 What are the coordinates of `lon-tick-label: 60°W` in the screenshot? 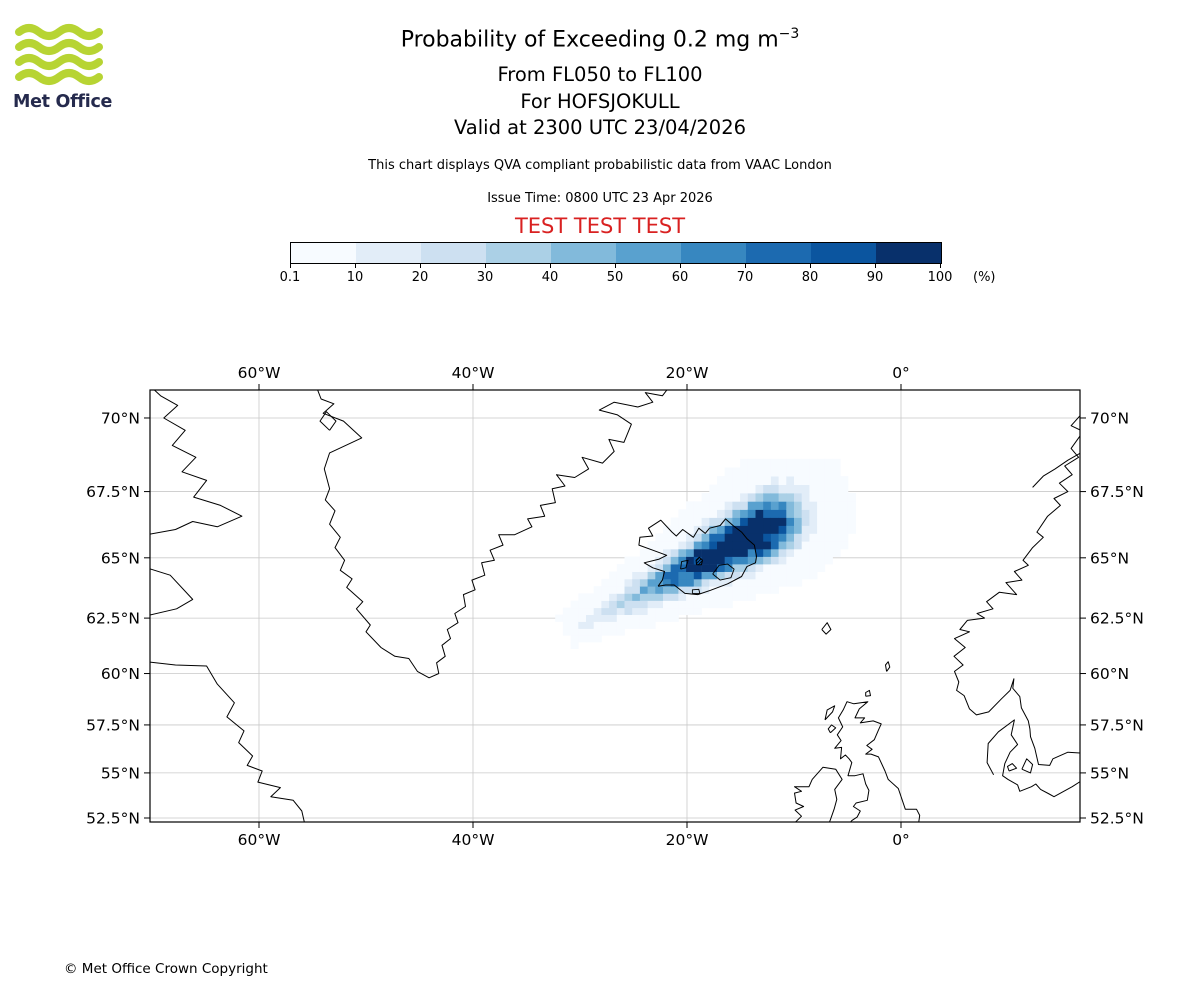 It's located at (259, 840).